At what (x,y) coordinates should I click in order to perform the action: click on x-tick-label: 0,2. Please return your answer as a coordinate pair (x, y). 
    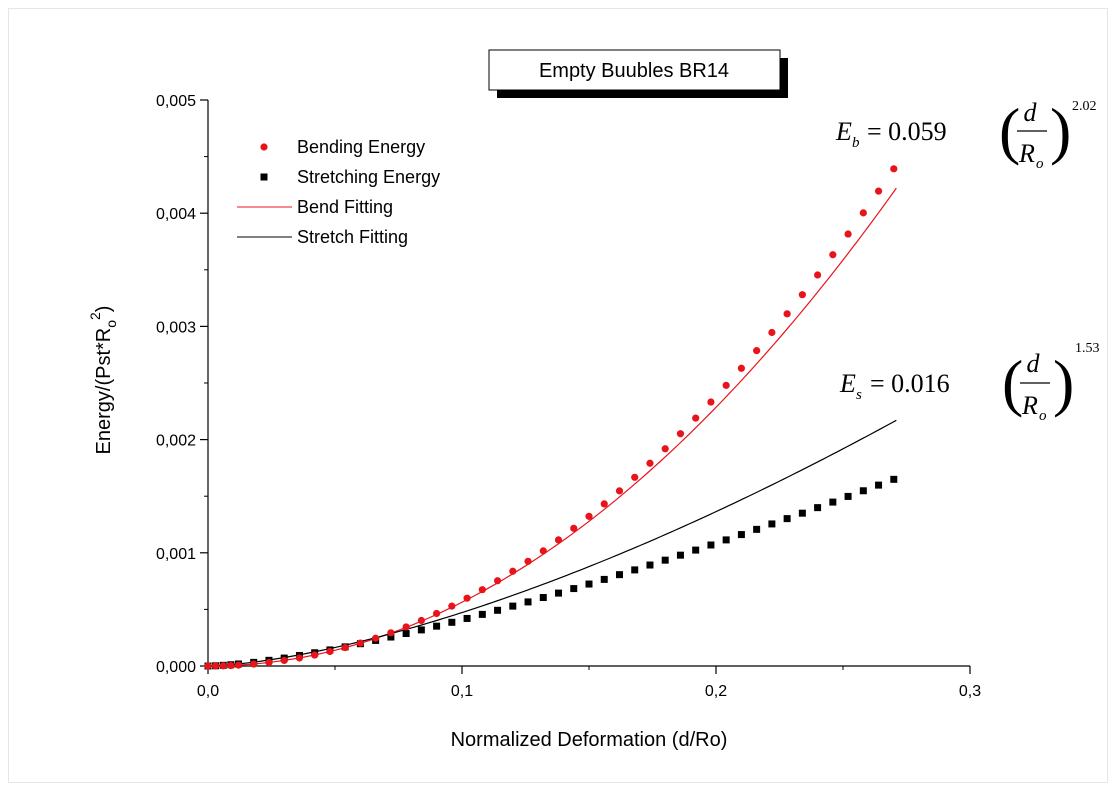
    Looking at the image, I should click on (716, 691).